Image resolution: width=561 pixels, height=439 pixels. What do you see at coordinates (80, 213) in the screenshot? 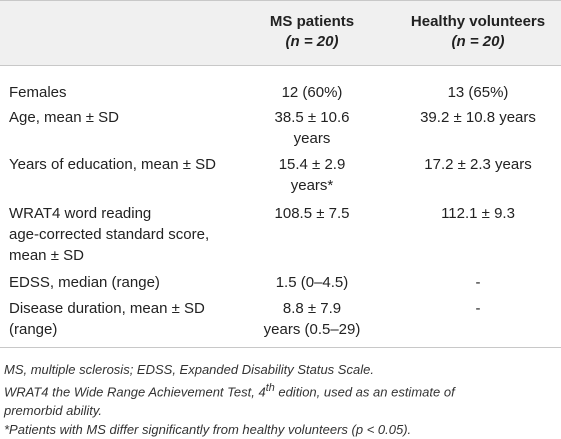
I see `row-label-line1: WRAT4 word reading` at bounding box center [80, 213].